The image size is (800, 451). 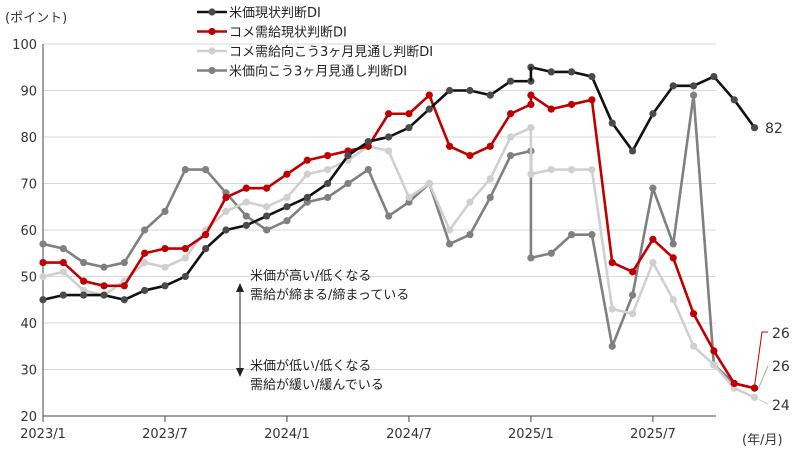 What do you see at coordinates (212, 51) in the screenshot?
I see `legend-marker` at bounding box center [212, 51].